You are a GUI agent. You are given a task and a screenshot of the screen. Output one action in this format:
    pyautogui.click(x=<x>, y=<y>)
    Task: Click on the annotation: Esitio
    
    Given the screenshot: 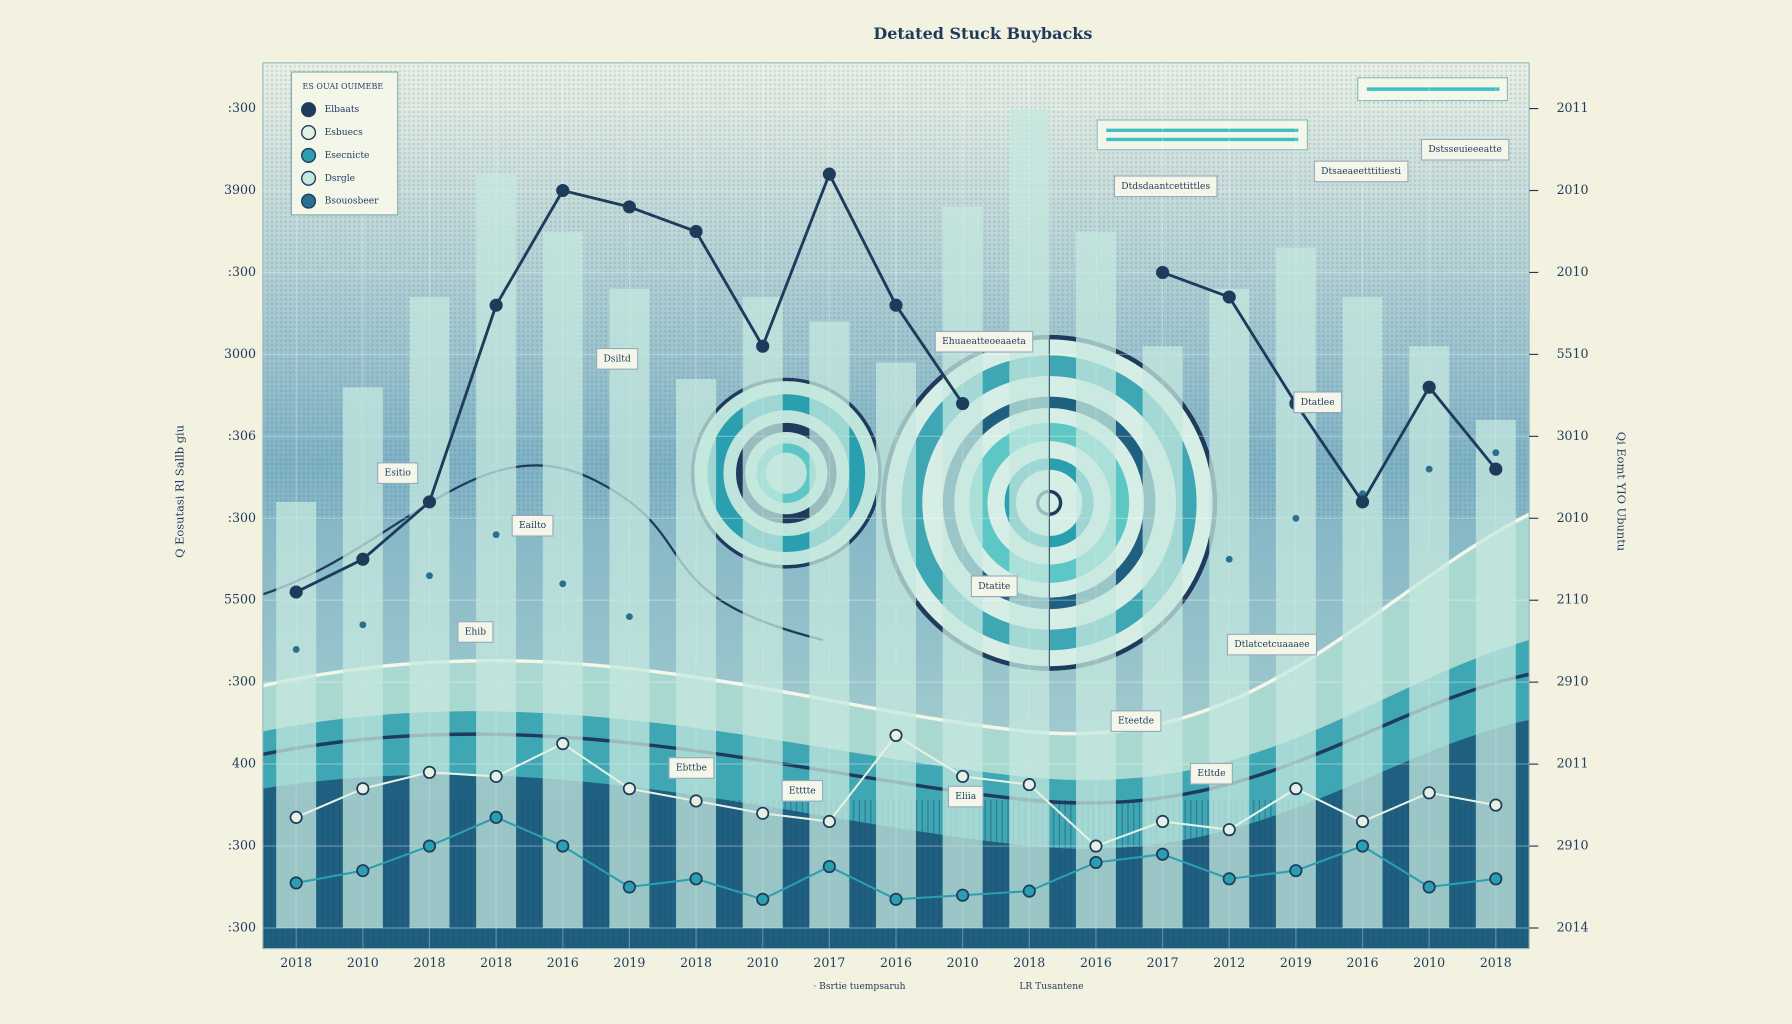 What is the action you would take?
    pyautogui.click(x=398, y=473)
    